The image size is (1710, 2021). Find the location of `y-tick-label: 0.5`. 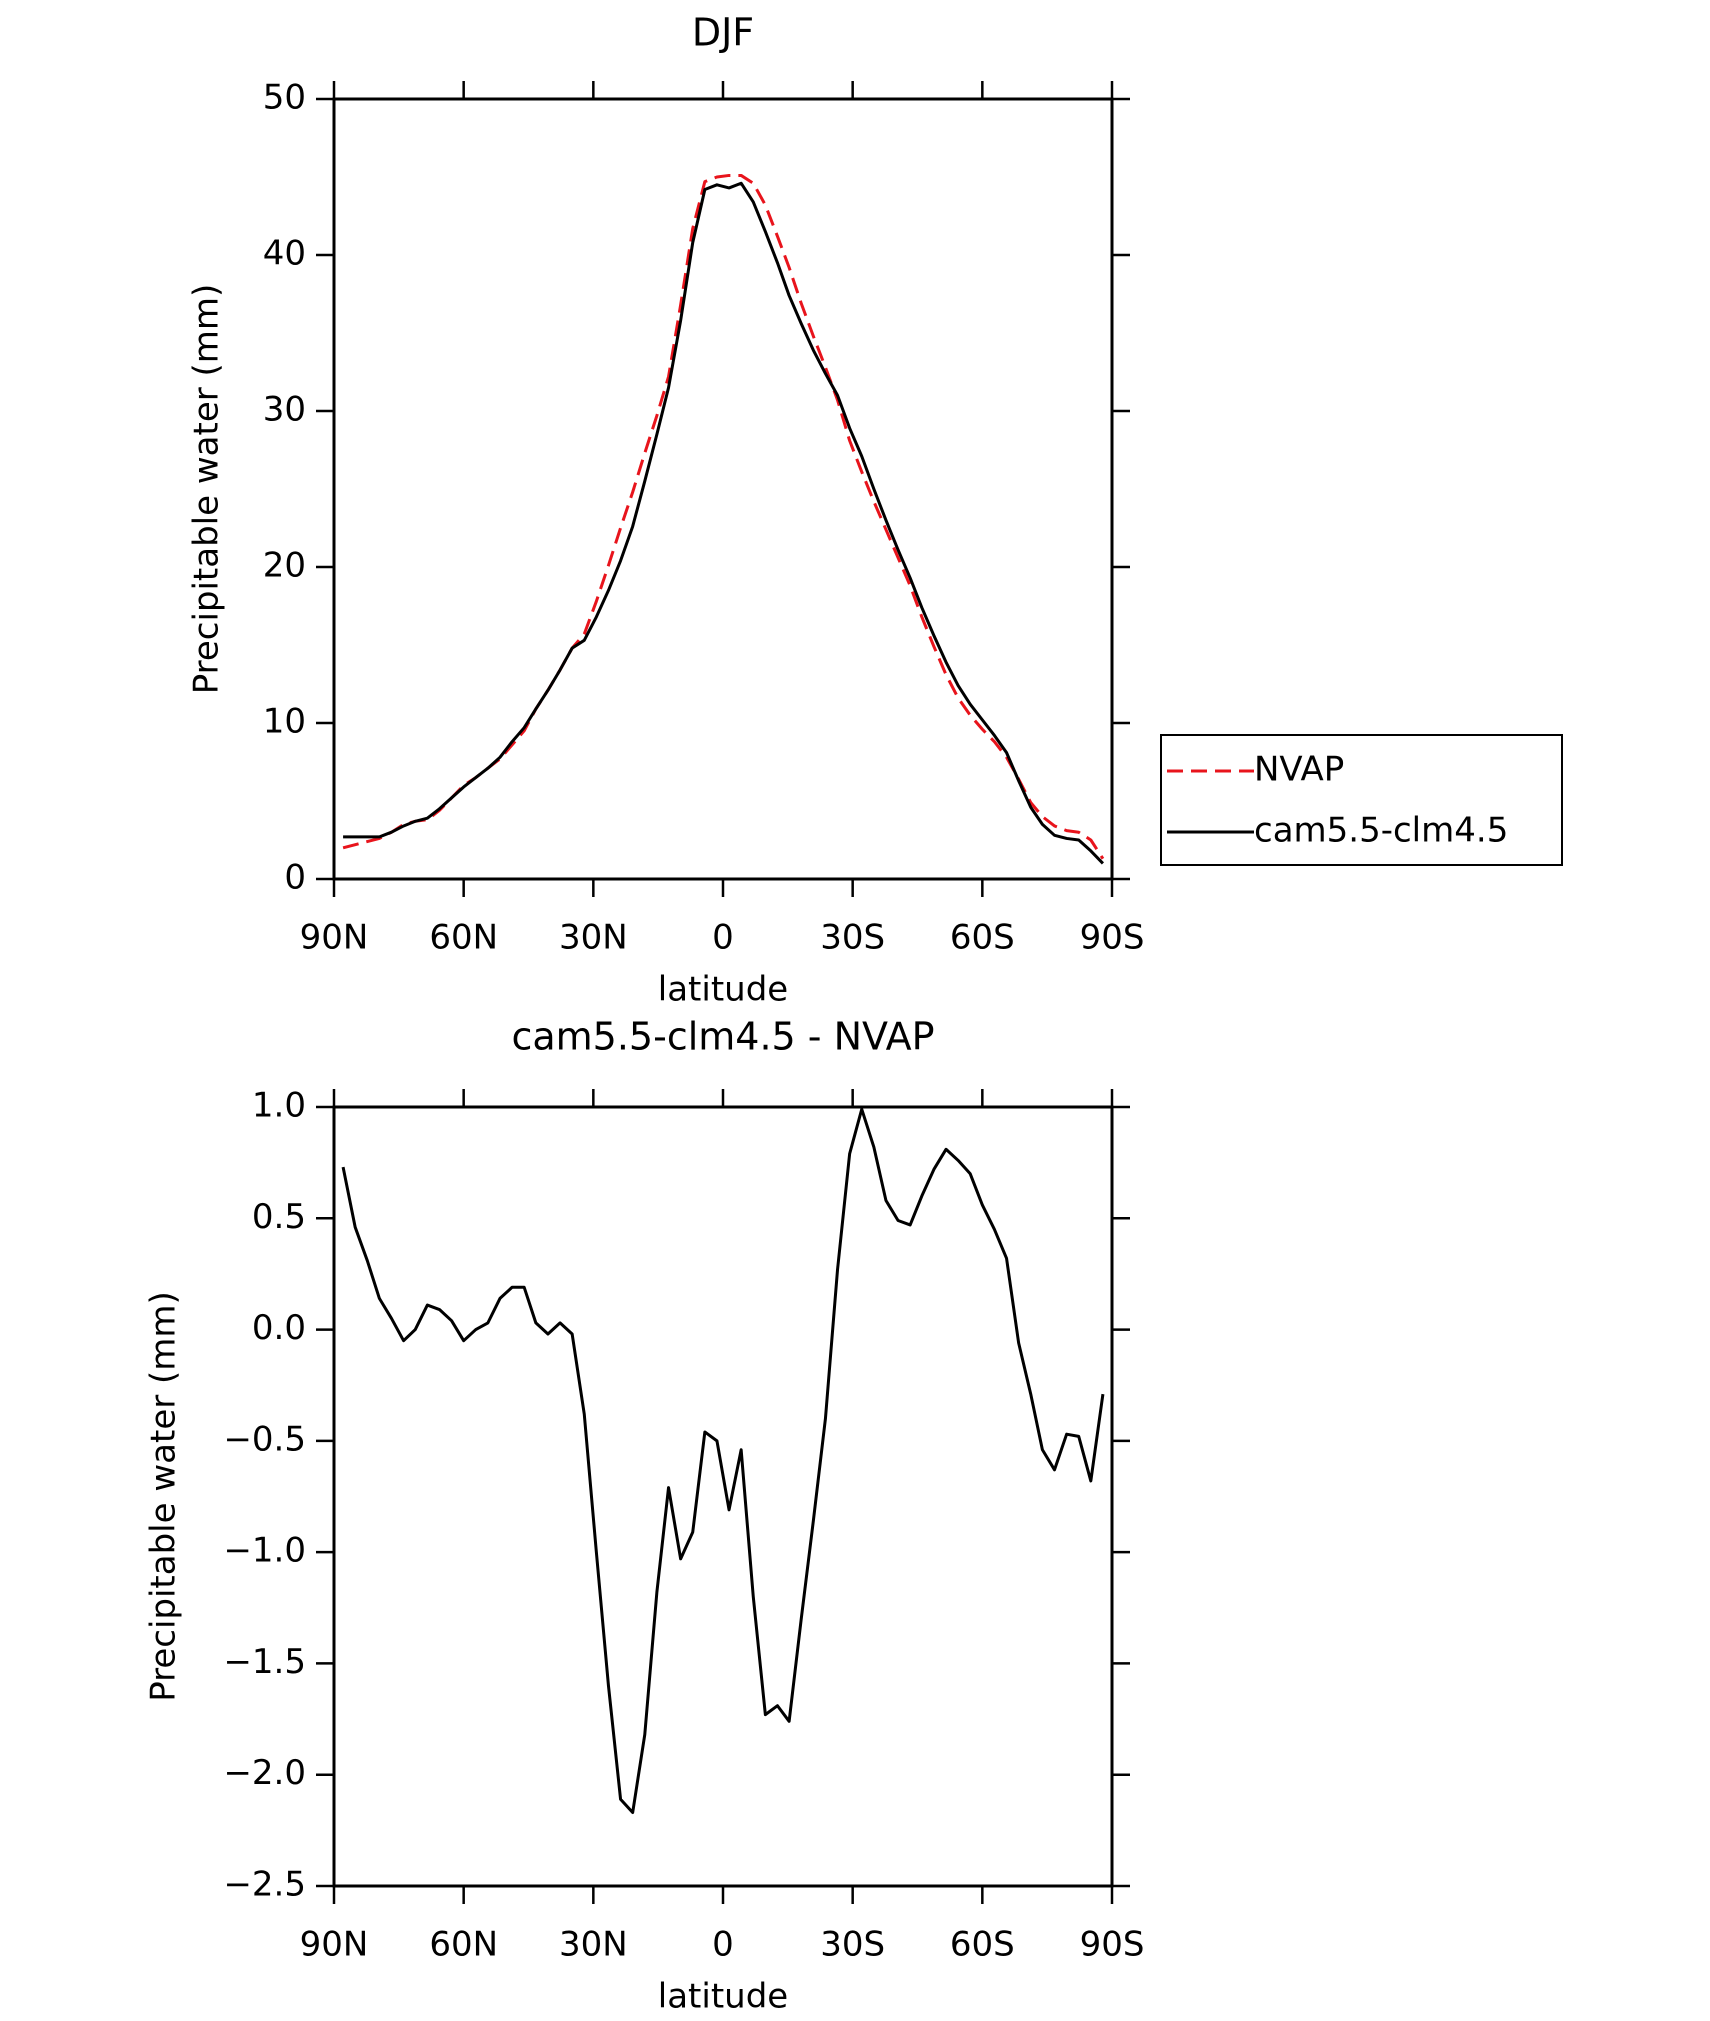

y-tick-label: 0.5 is located at coordinates (279, 1217).